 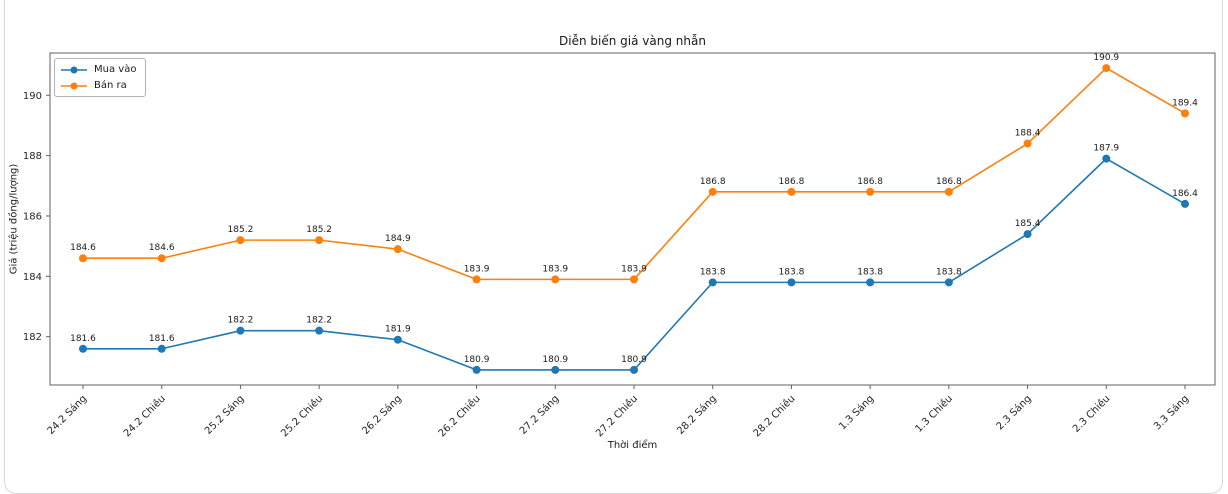 What do you see at coordinates (32, 277) in the screenshot?
I see `y-tick-label: 184` at bounding box center [32, 277].